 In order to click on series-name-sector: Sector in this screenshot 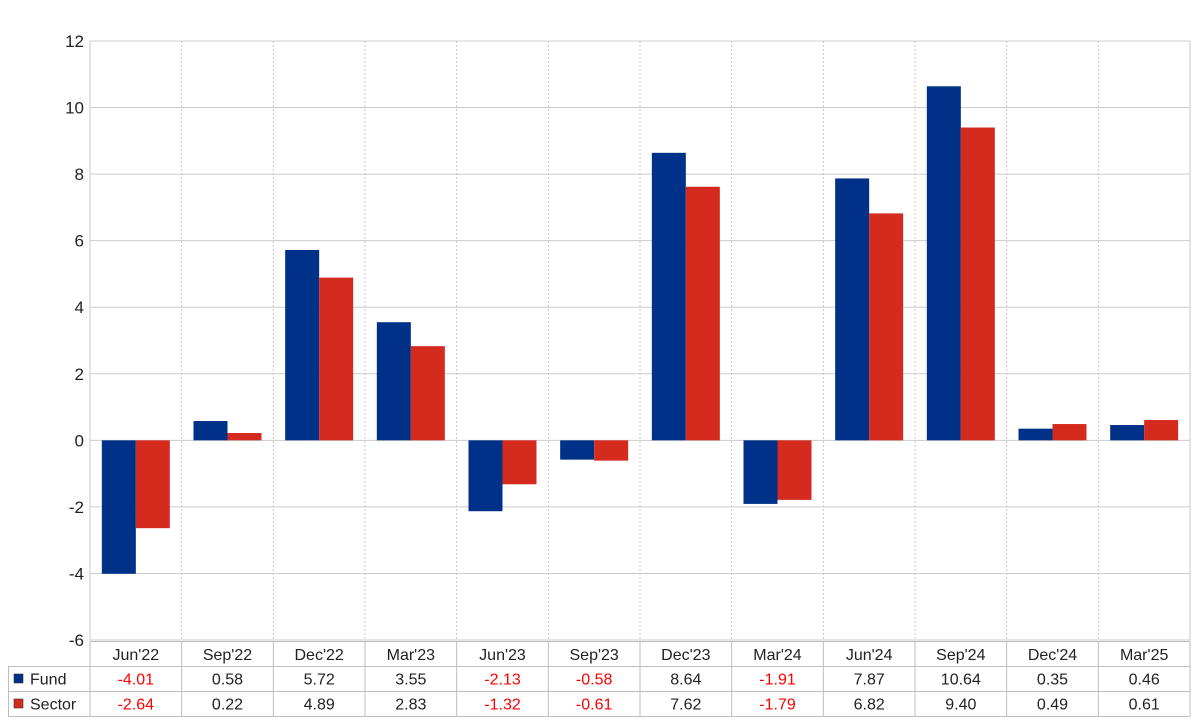, I will do `click(53, 705)`.